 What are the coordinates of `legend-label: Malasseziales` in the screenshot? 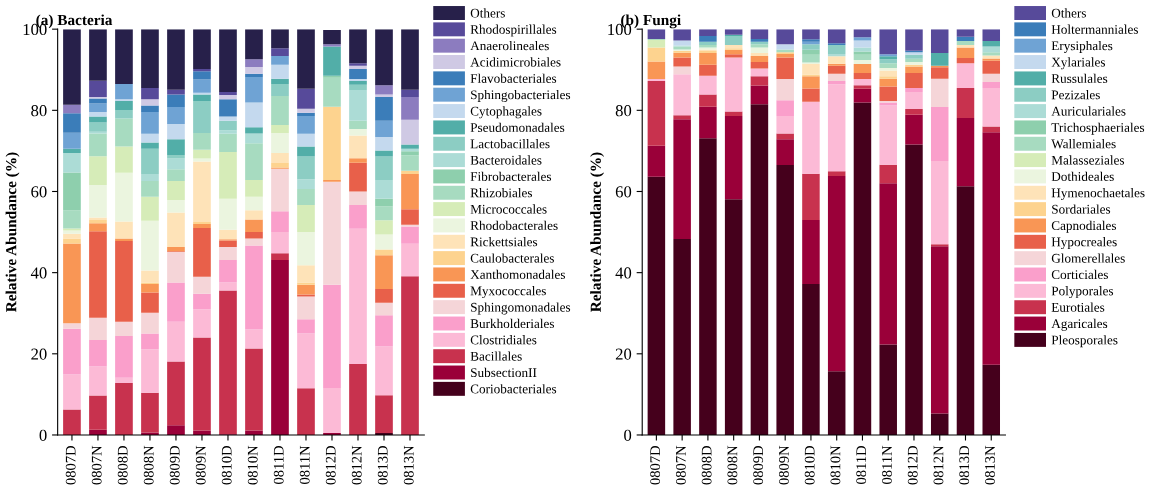 It's located at (1088, 160).